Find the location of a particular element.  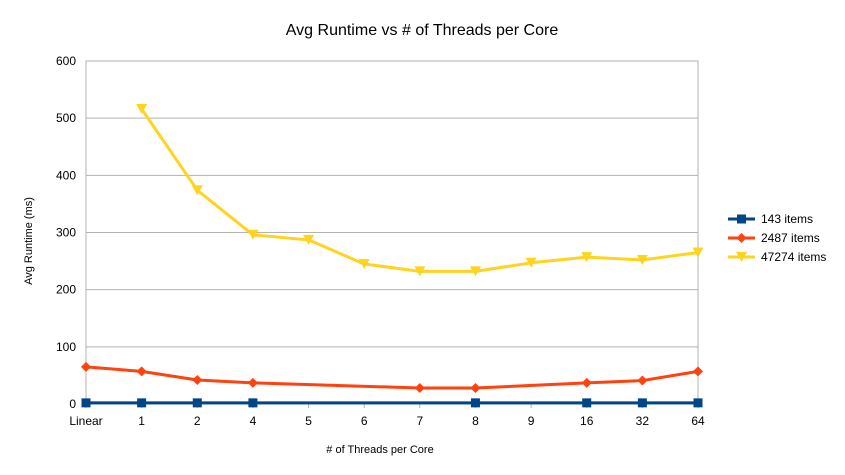

series-line is located at coordinates (392, 377).